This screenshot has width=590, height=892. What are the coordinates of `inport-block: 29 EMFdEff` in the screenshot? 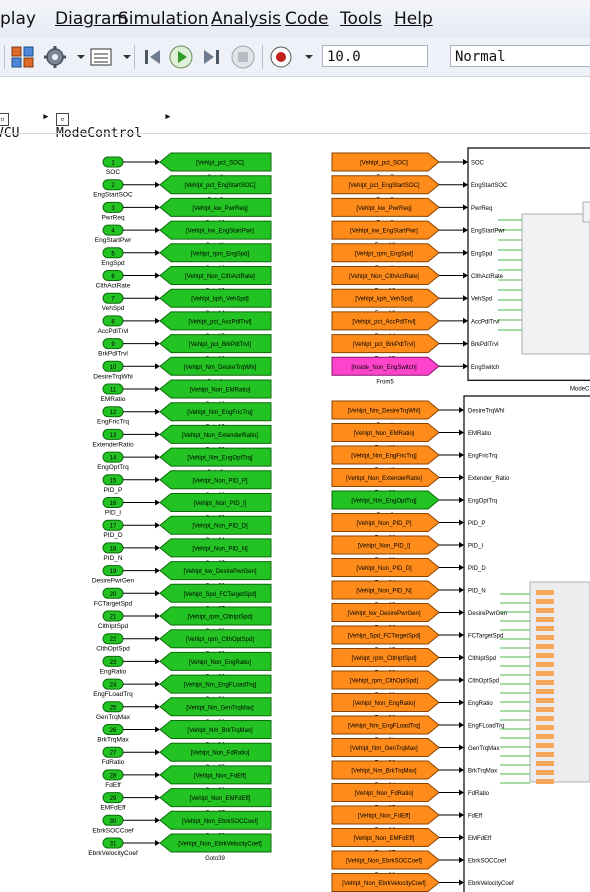 It's located at (130, 802).